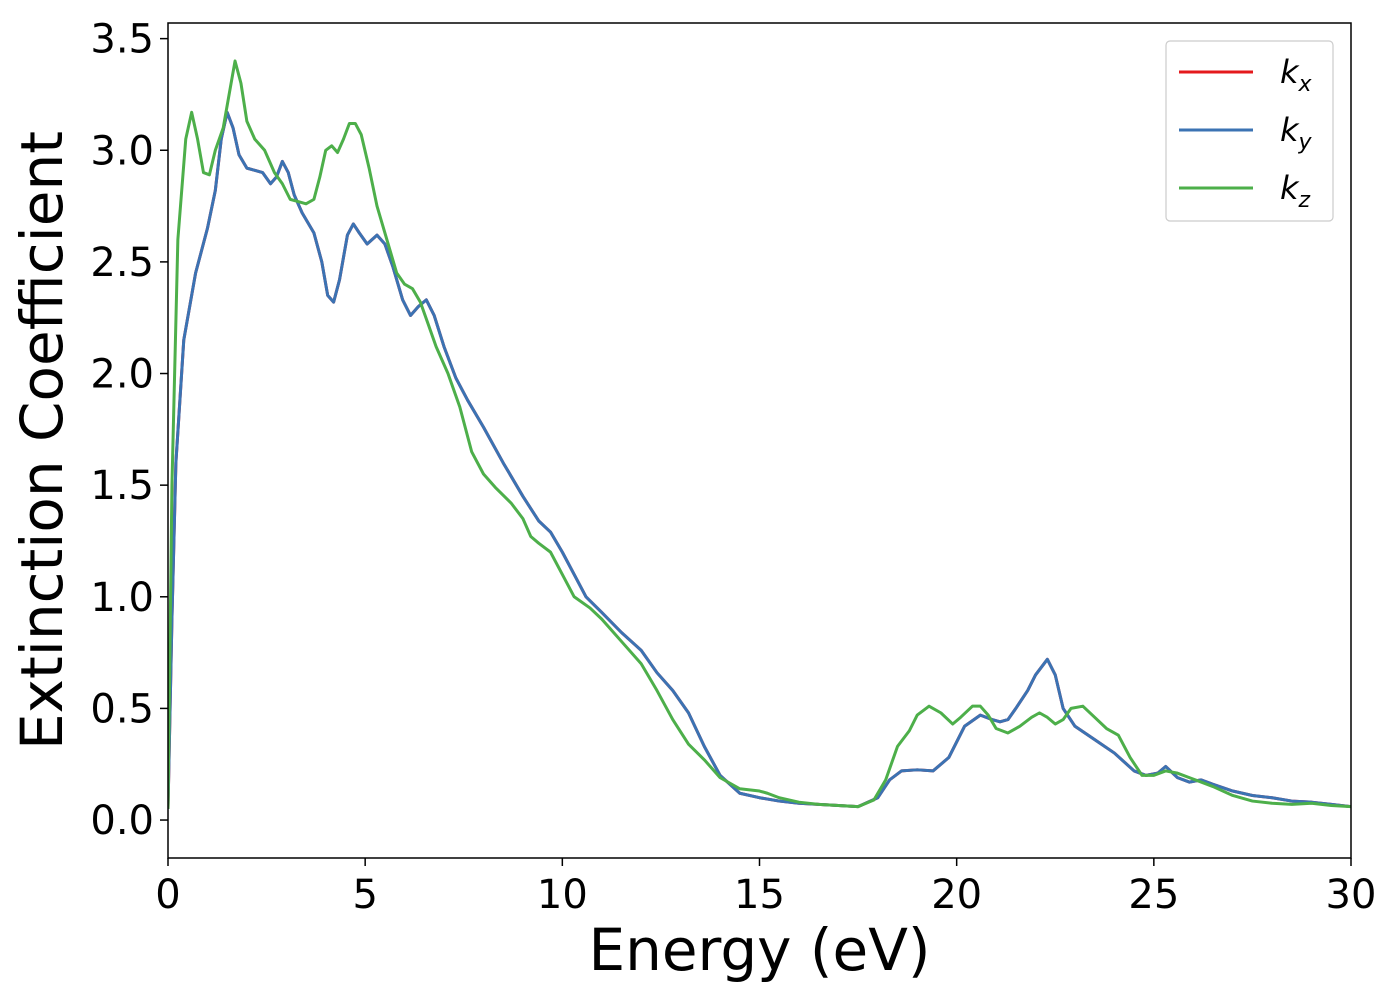  Describe the element at coordinates (122, 263) in the screenshot. I see `y-tick-label: 2.5` at that location.